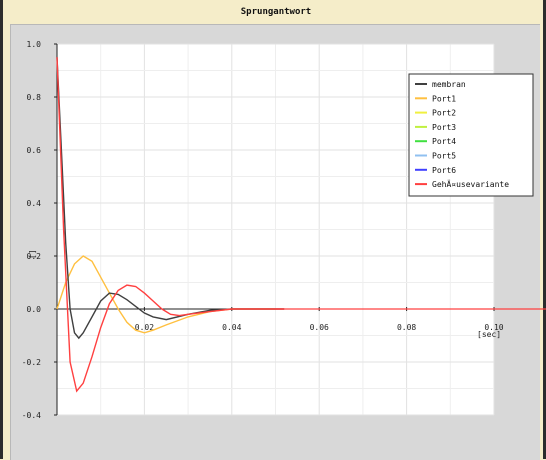 The height and width of the screenshot is (460, 546). Describe the element at coordinates (231, 327) in the screenshot. I see `x-tick-label: 0.04` at that location.